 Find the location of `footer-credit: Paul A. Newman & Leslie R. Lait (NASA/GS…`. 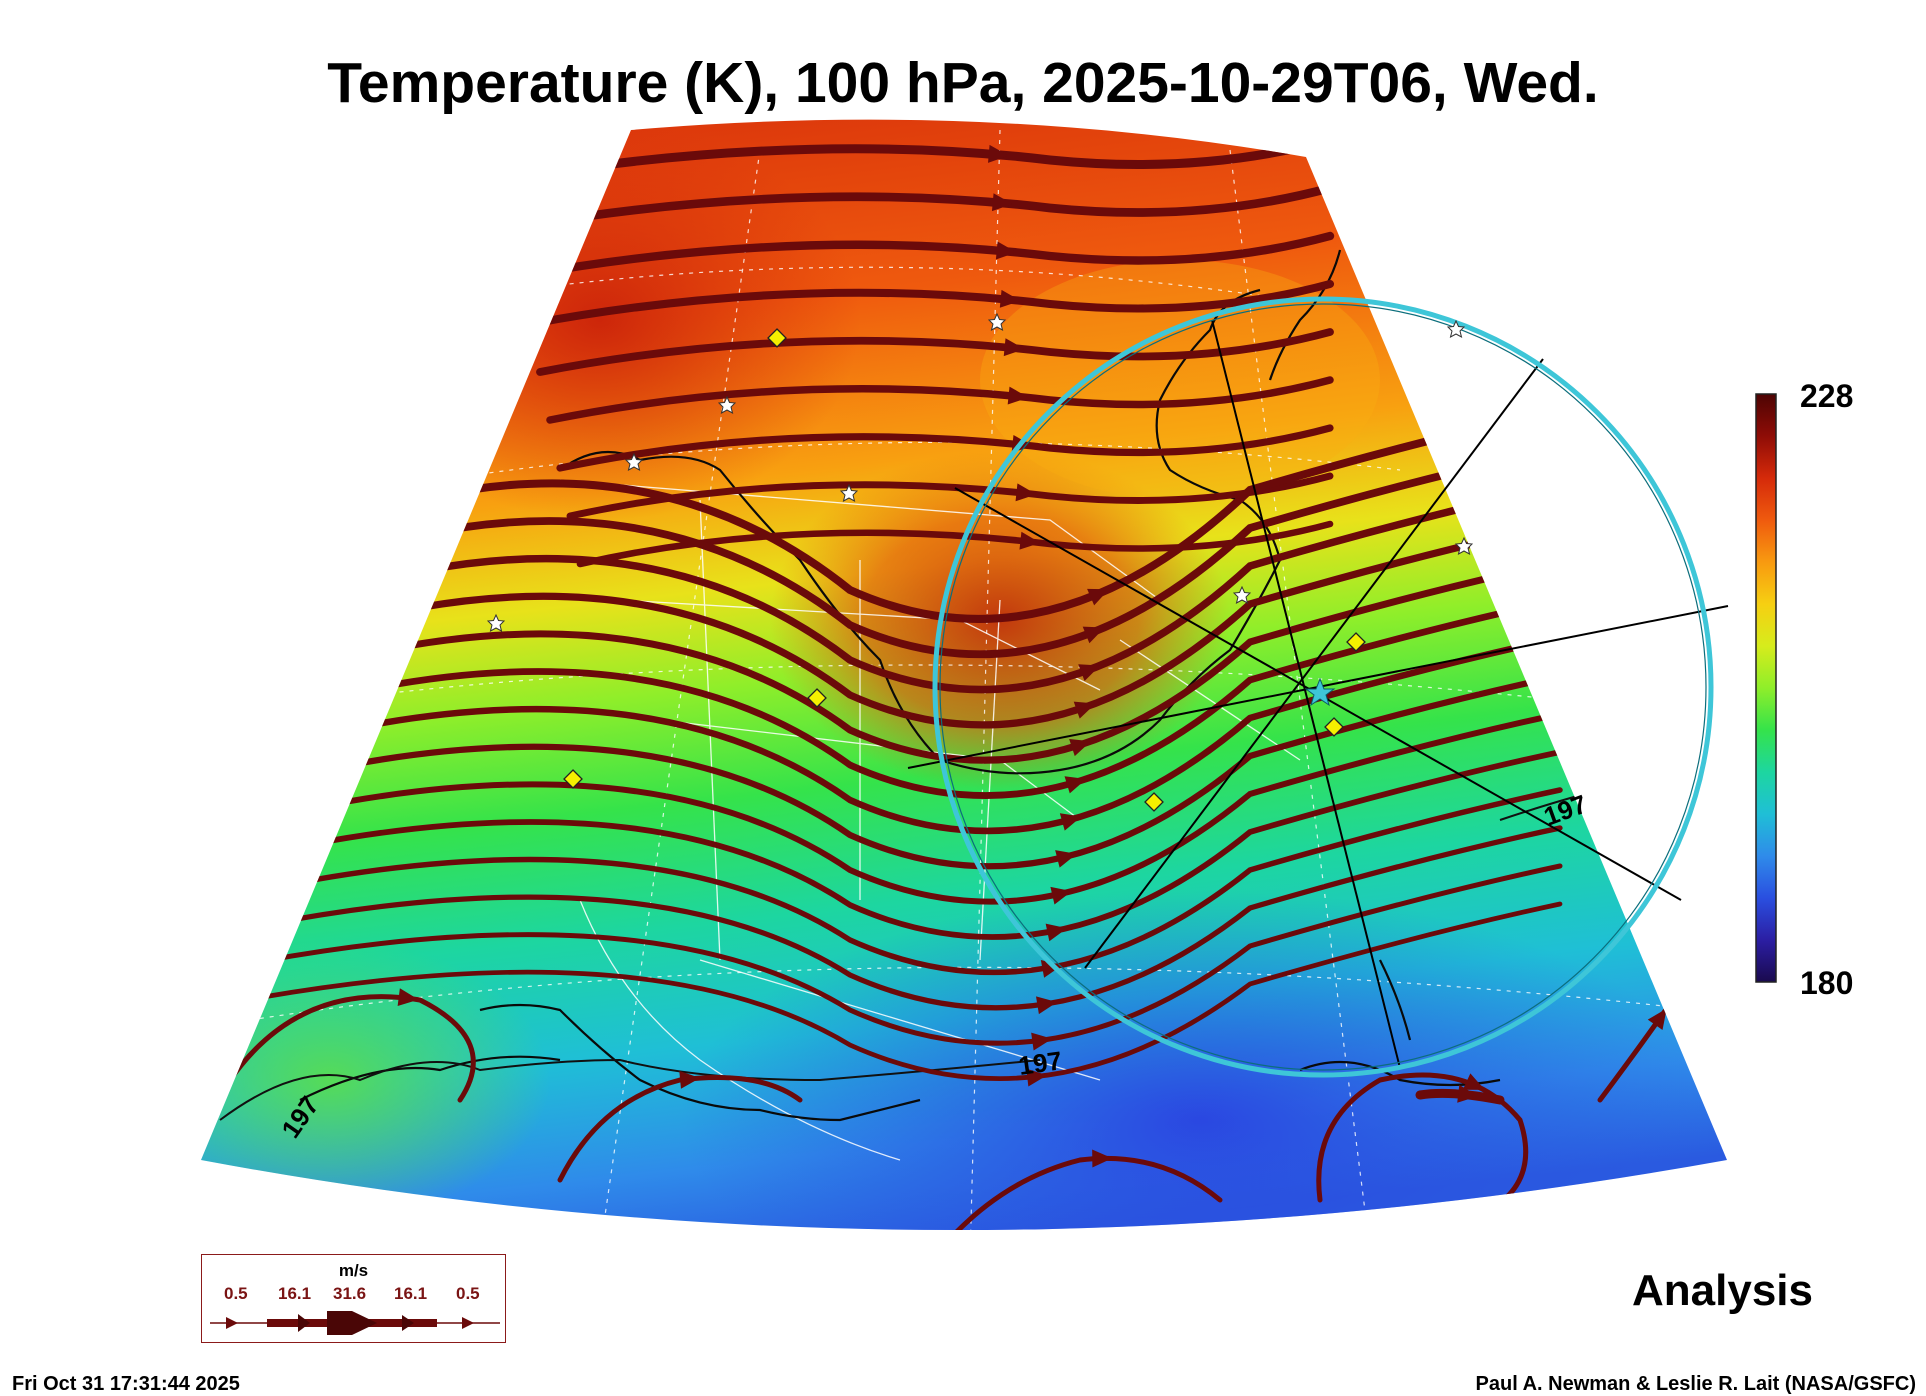

footer-credit: Paul A. Newman & Leslie R. Lait (NASA/GS… is located at coordinates (1695, 1384).